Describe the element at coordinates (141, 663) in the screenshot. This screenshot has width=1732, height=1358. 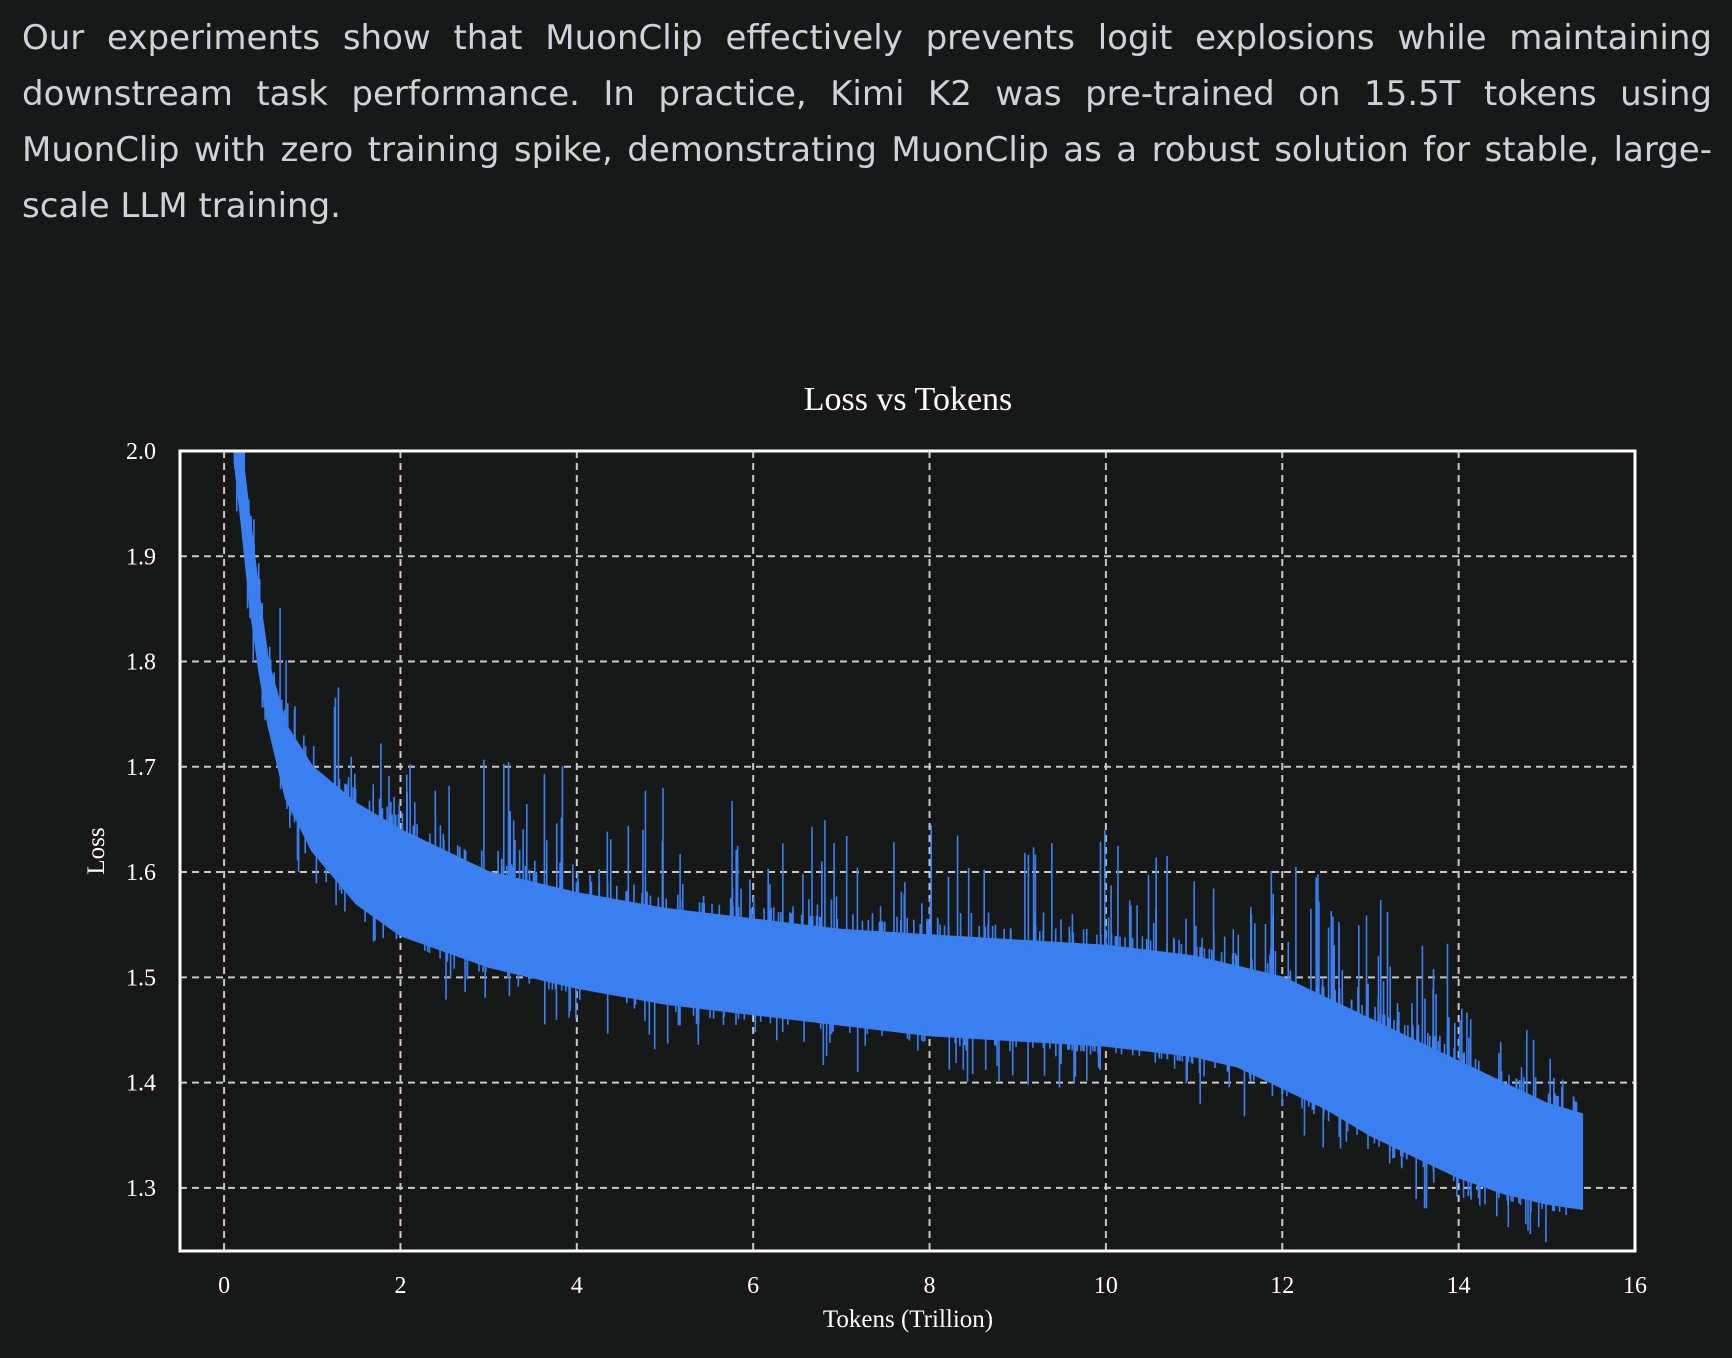
I see `y-tick-label: 1.8` at that location.